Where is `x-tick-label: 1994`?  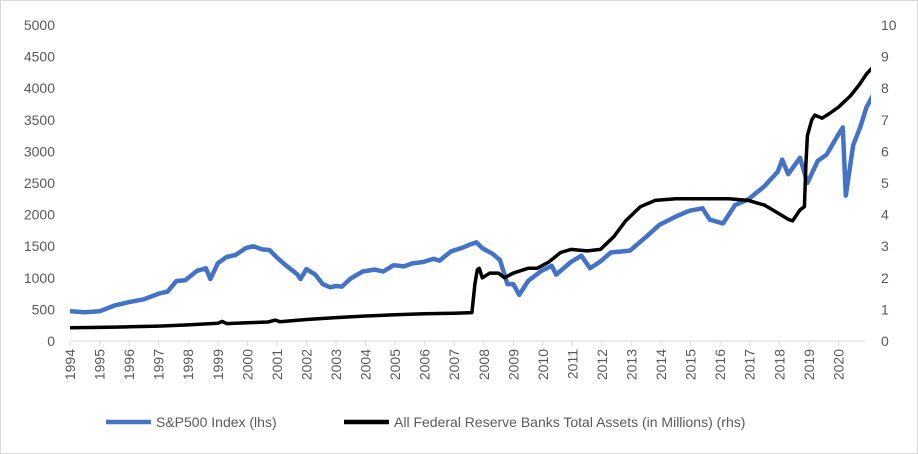 x-tick-label: 1994 is located at coordinates (70, 364).